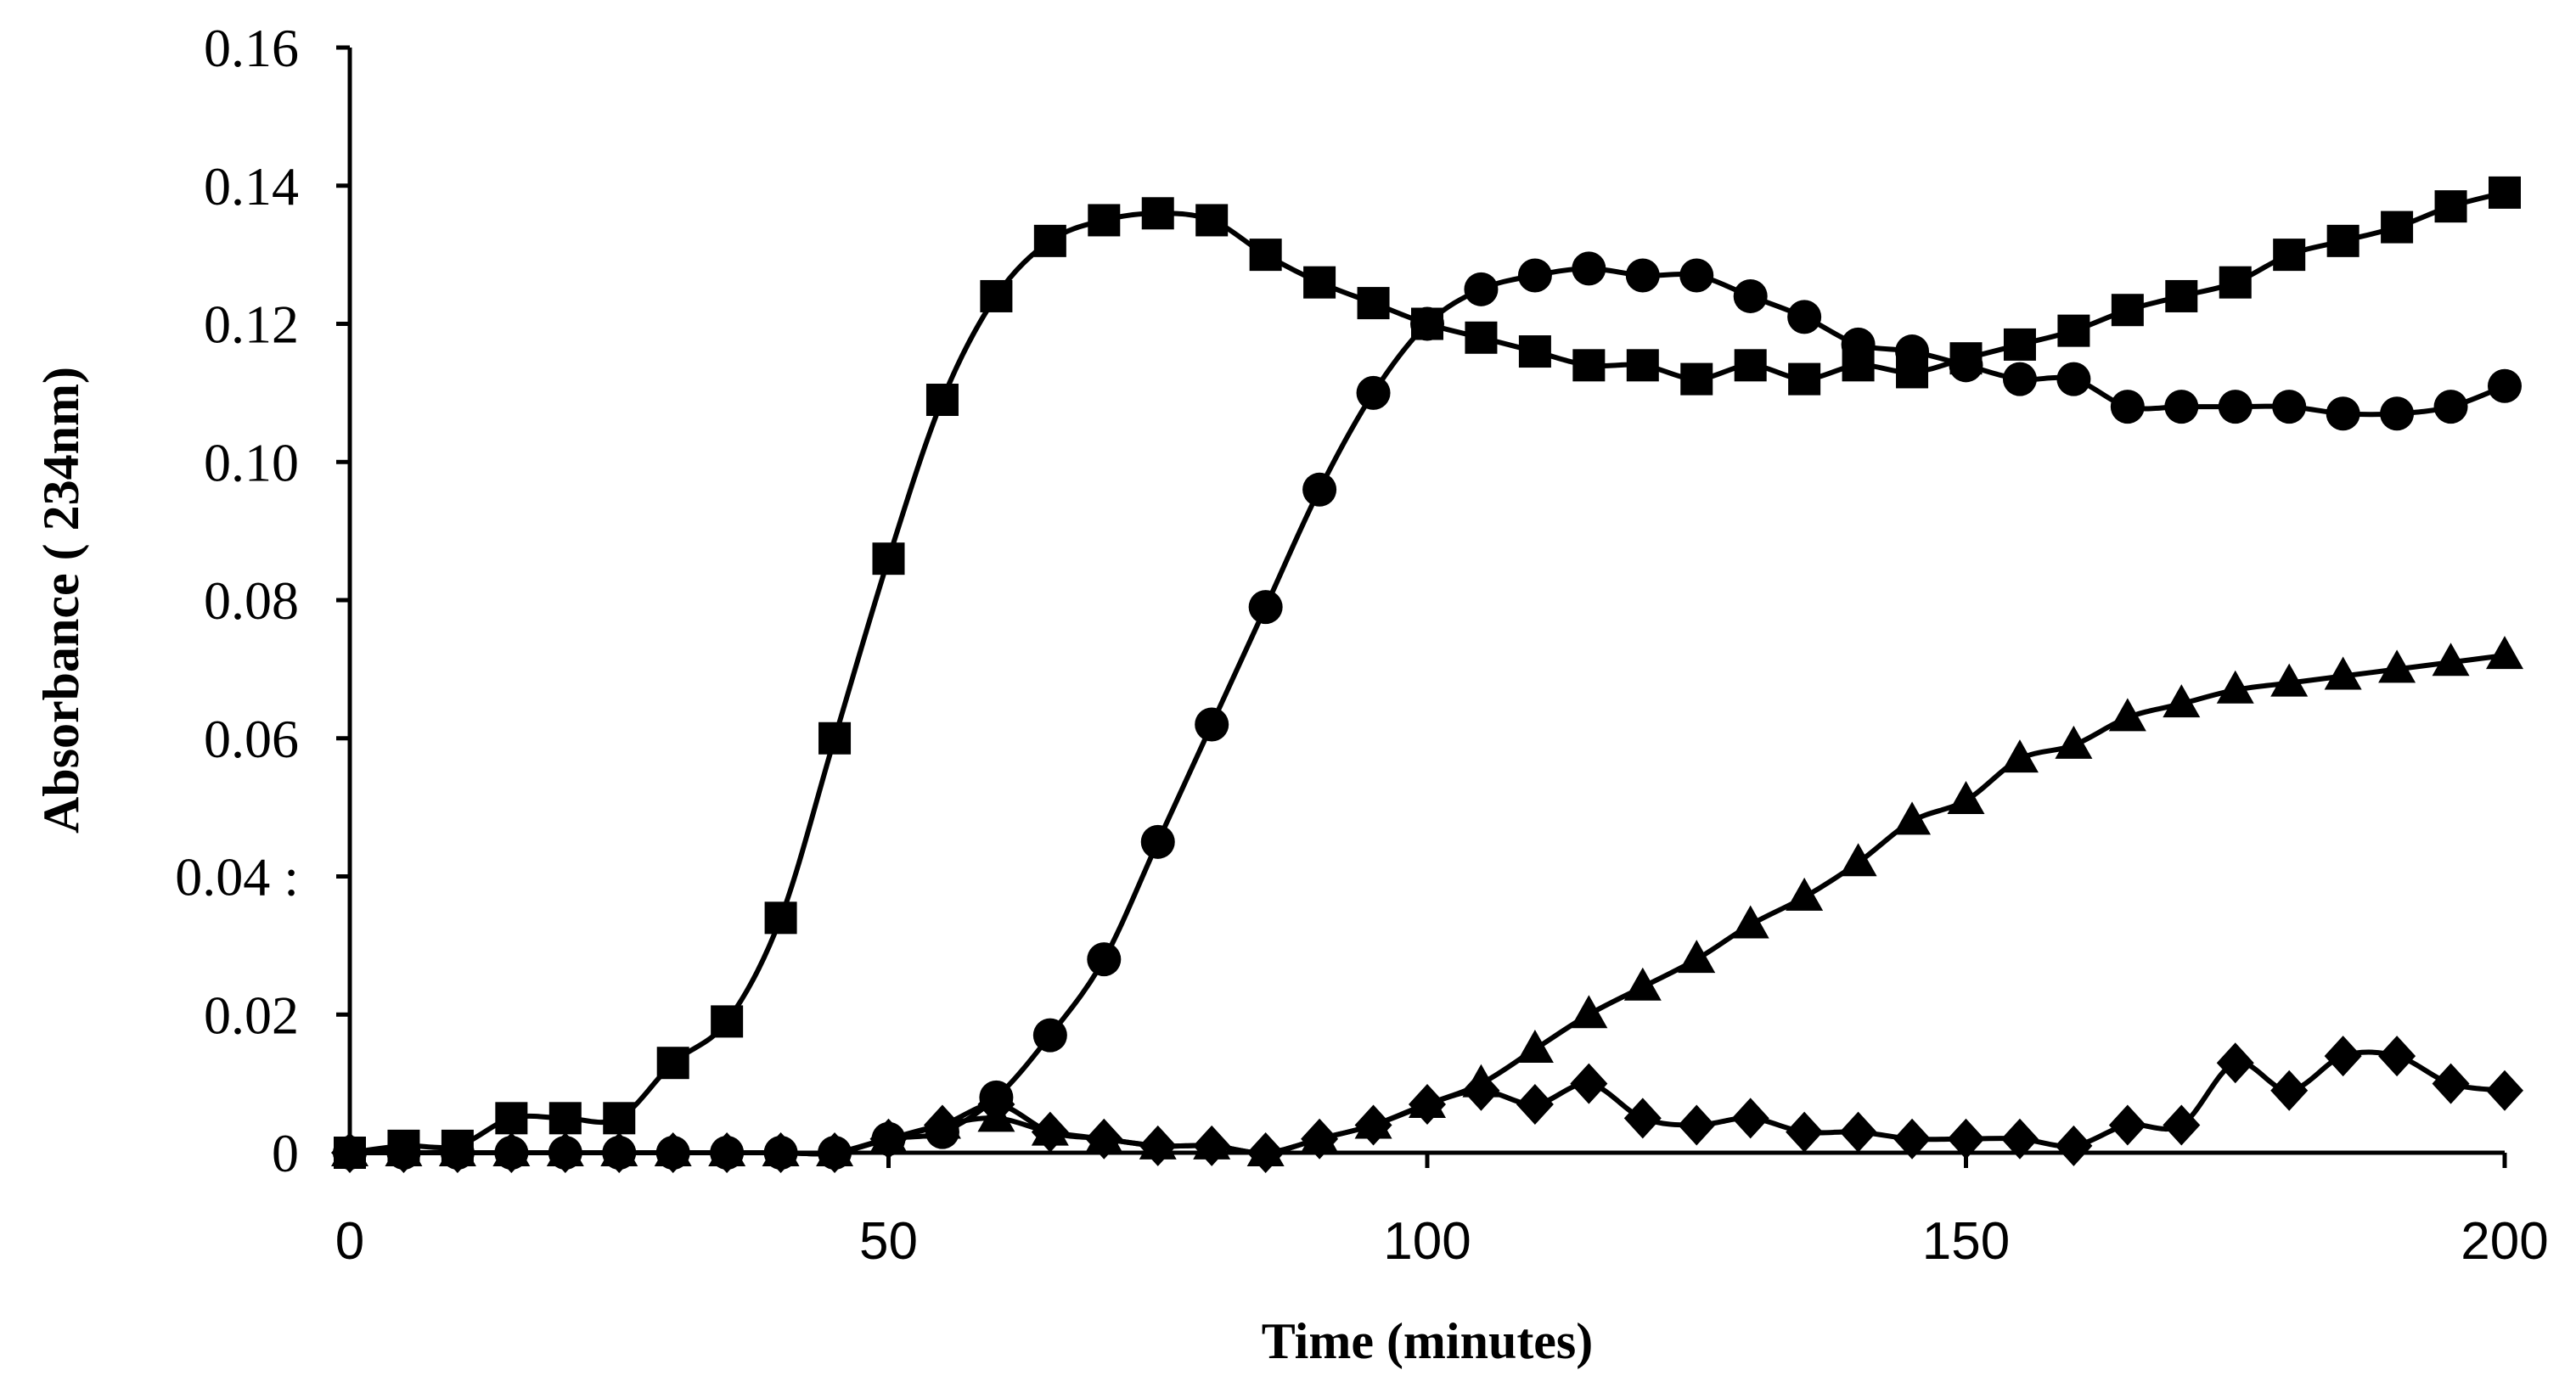 The image size is (2576, 1387). I want to click on y-tick-label: 0.10, so click(251, 462).